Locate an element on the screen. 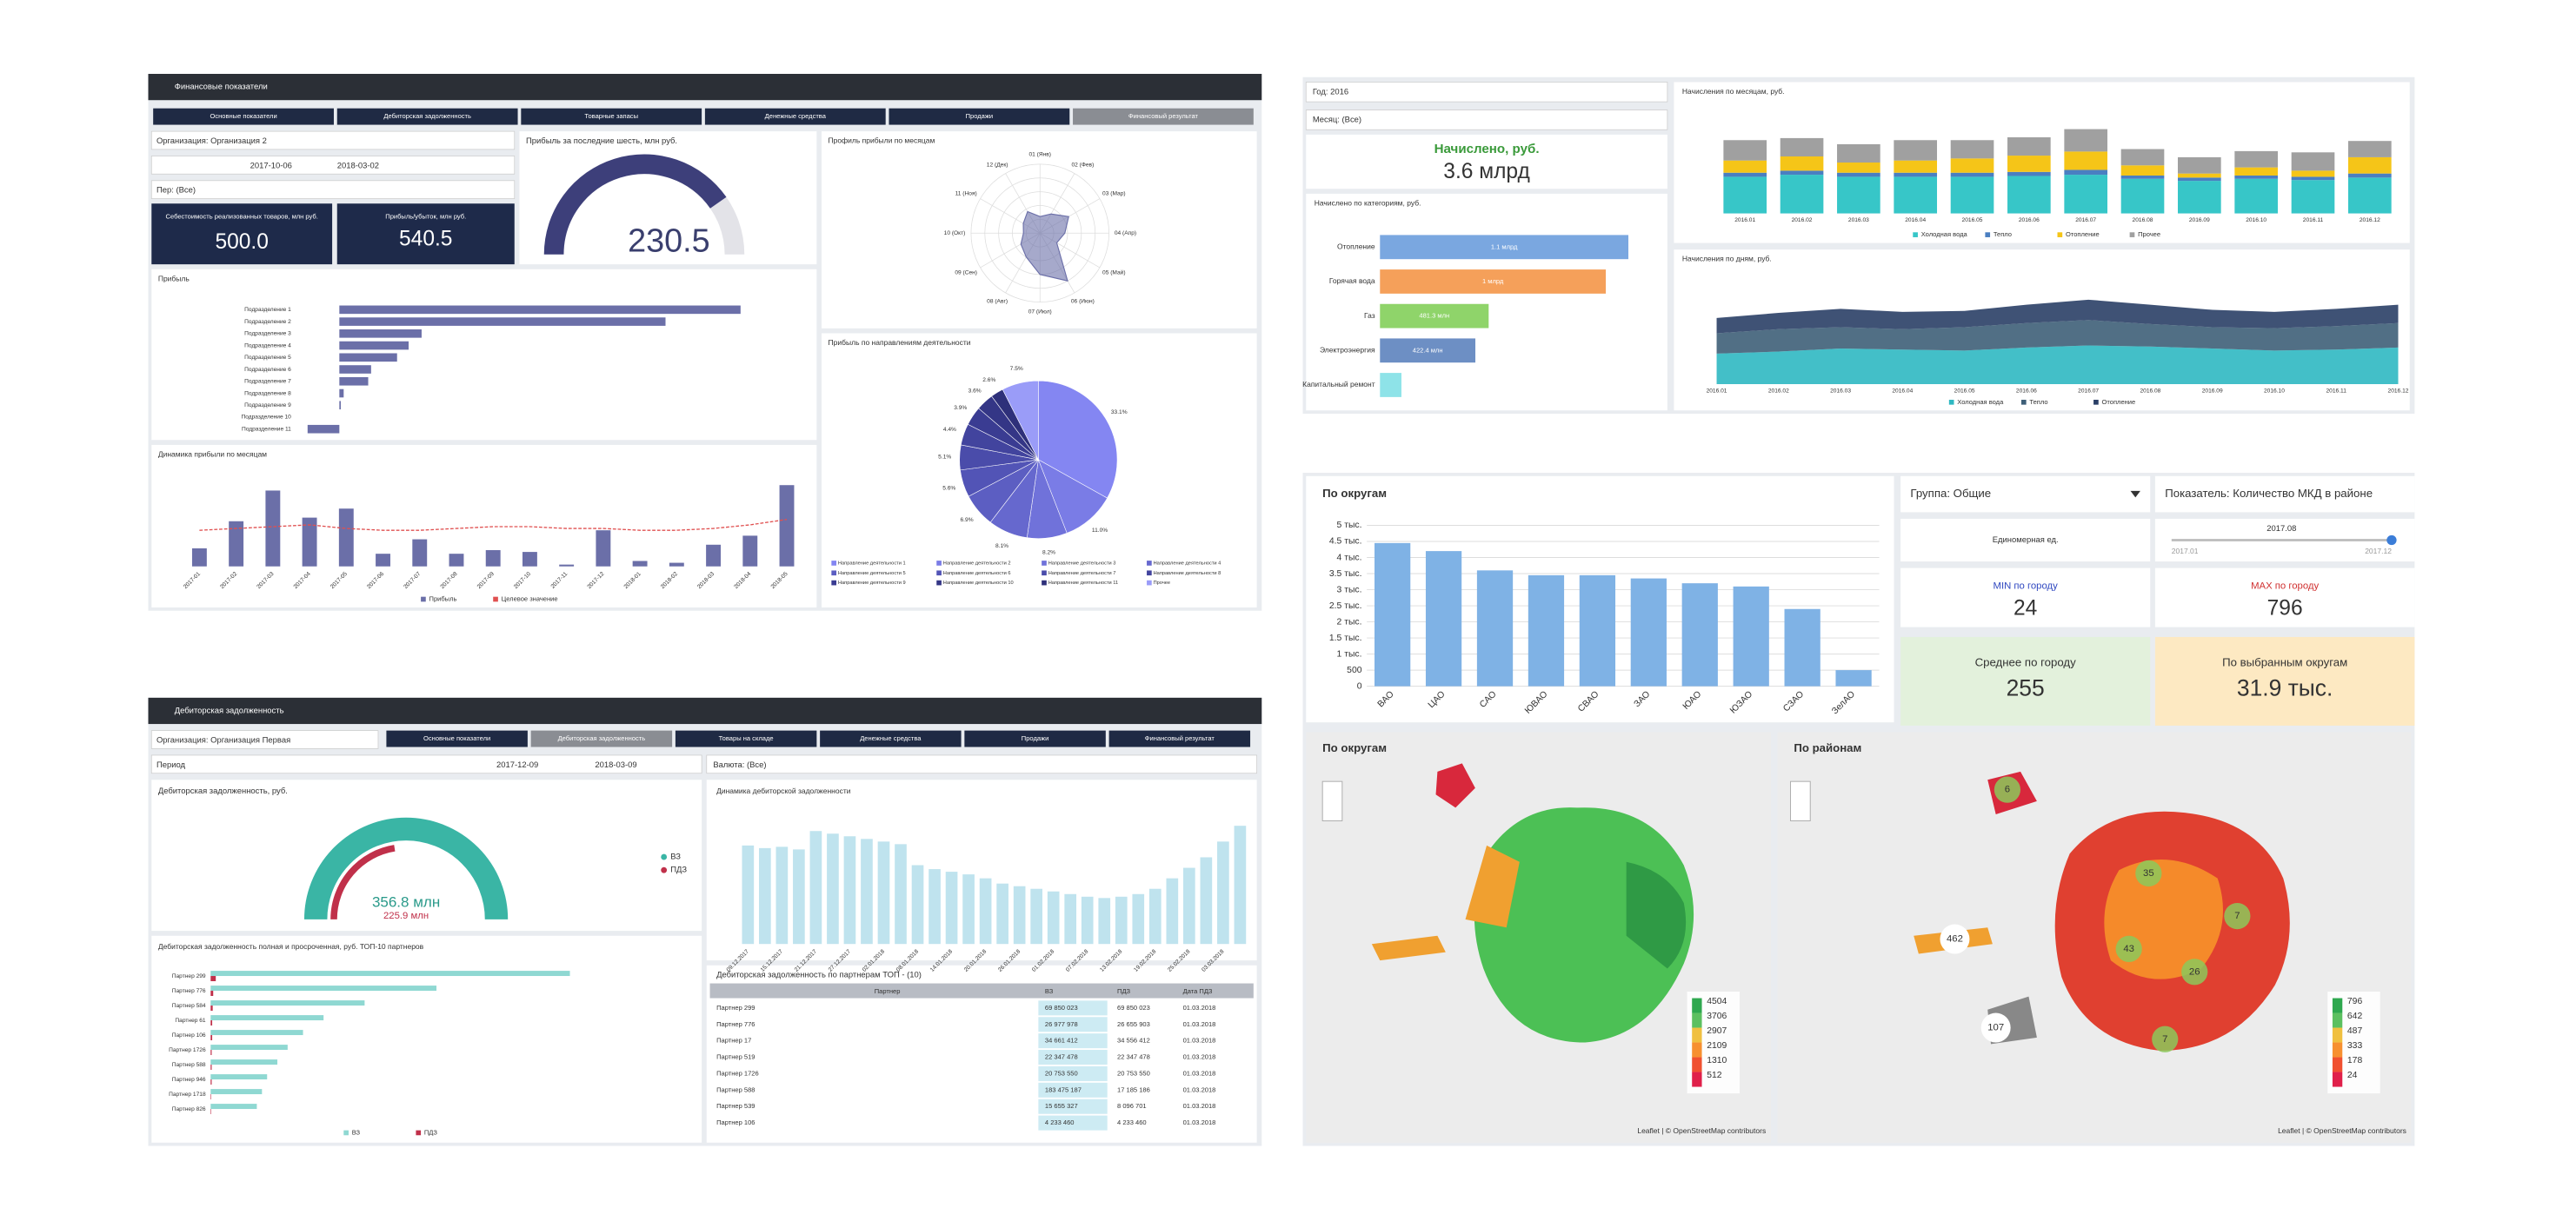  value-label: 5.1% is located at coordinates (944, 458).